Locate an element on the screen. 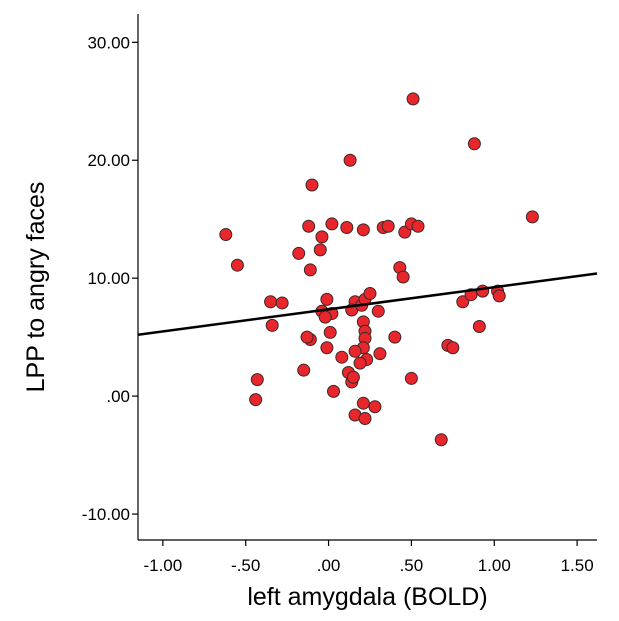 This screenshot has height=621, width=619. y-axis-title: LPP to angry faces is located at coordinates (36, 287).